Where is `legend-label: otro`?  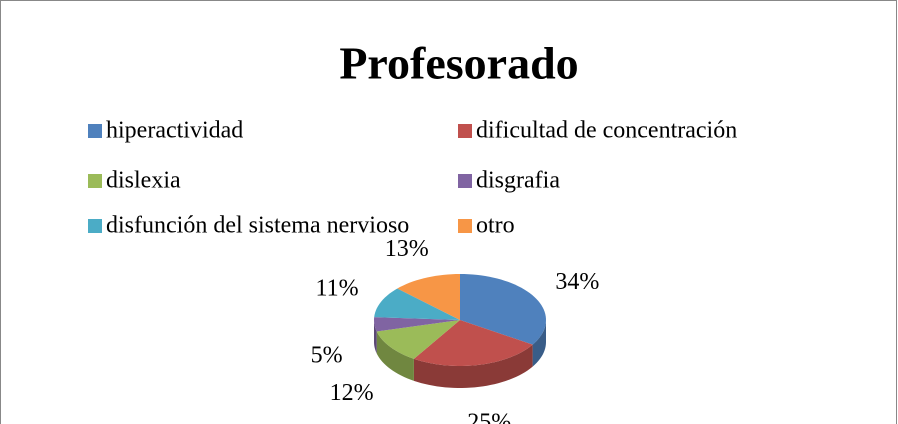
legend-label: otro is located at coordinates (495, 226).